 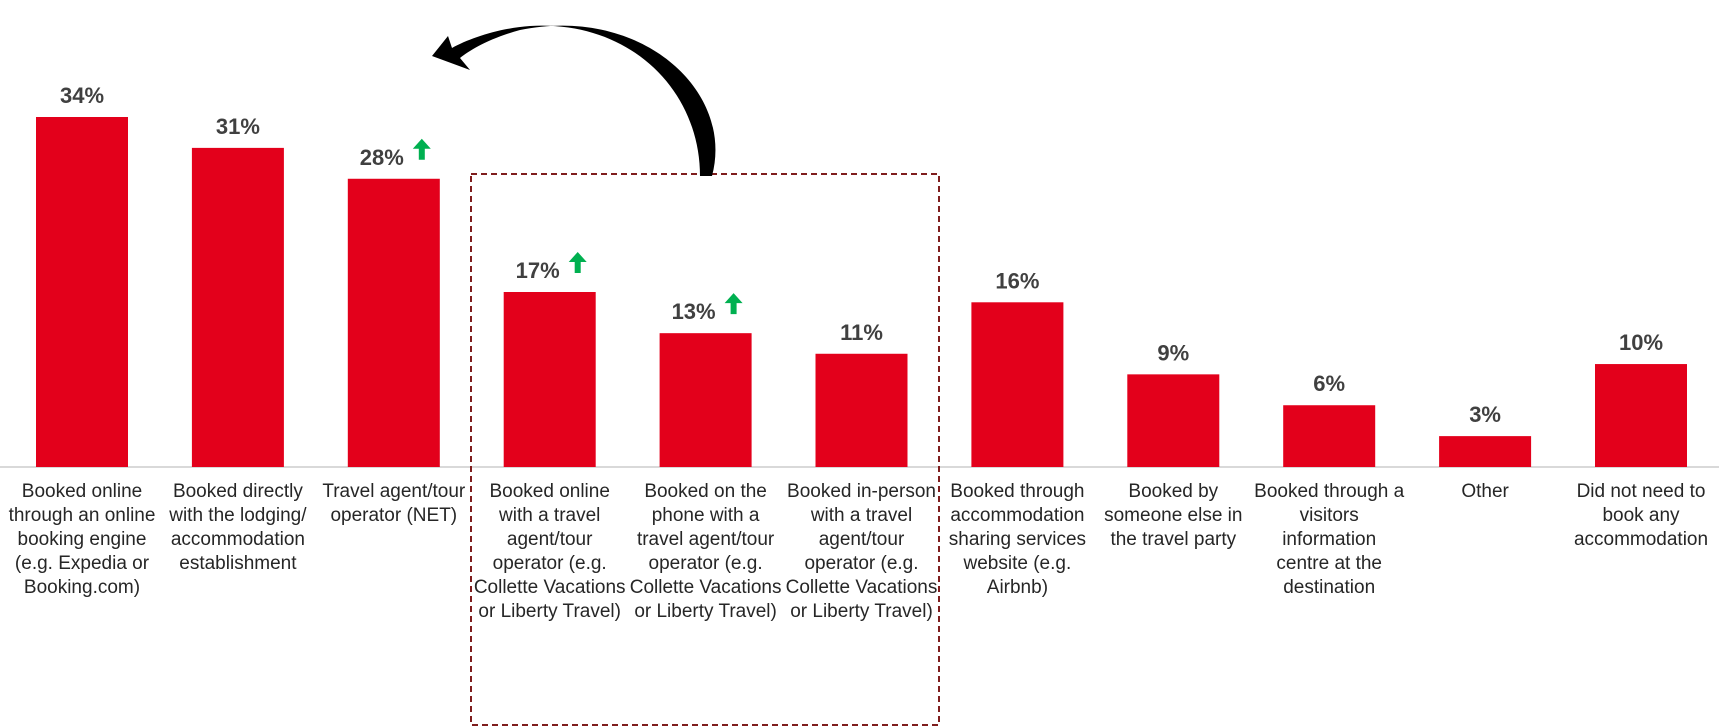 I want to click on x-tick-label: Did not need to book any accommodation, so click(x=1641, y=515).